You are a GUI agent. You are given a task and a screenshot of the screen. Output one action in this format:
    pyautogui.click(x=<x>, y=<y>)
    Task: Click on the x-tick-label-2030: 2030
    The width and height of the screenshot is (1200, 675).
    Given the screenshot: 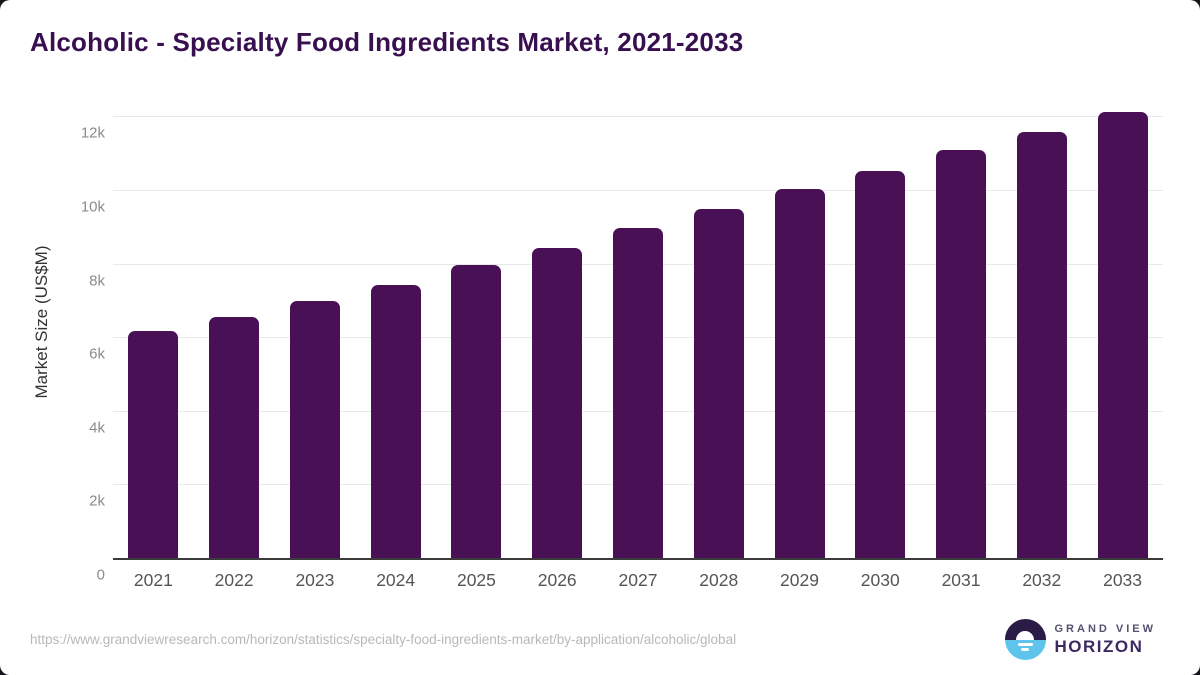 What is the action you would take?
    pyautogui.click(x=880, y=580)
    